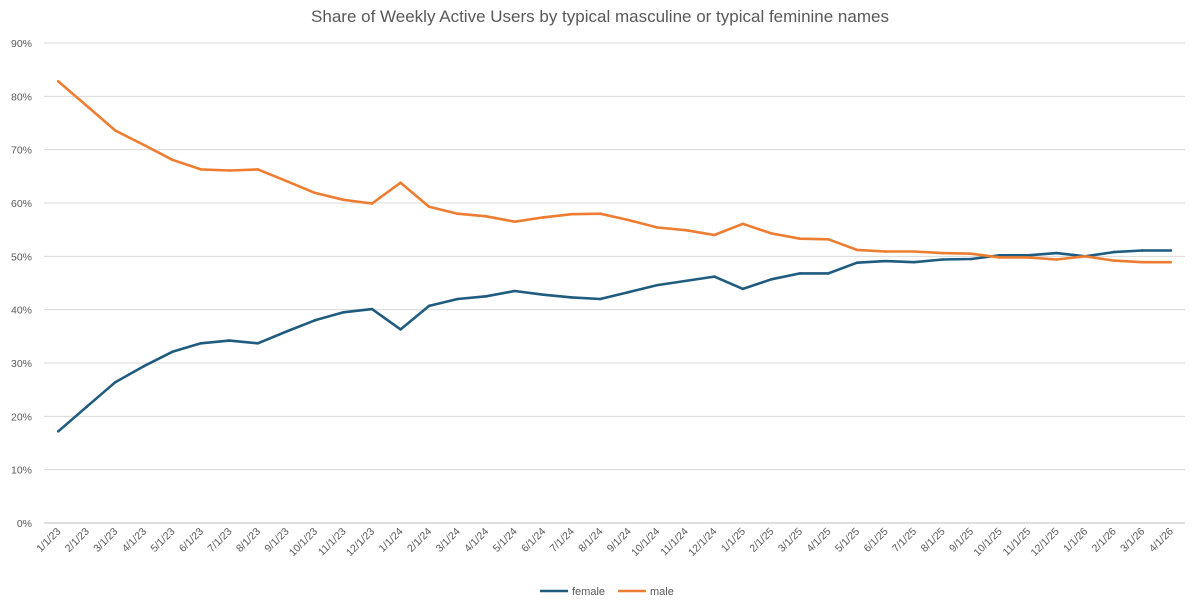 The height and width of the screenshot is (600, 1200). What do you see at coordinates (162, 540) in the screenshot?
I see `x-tick-label: 5/1/23` at bounding box center [162, 540].